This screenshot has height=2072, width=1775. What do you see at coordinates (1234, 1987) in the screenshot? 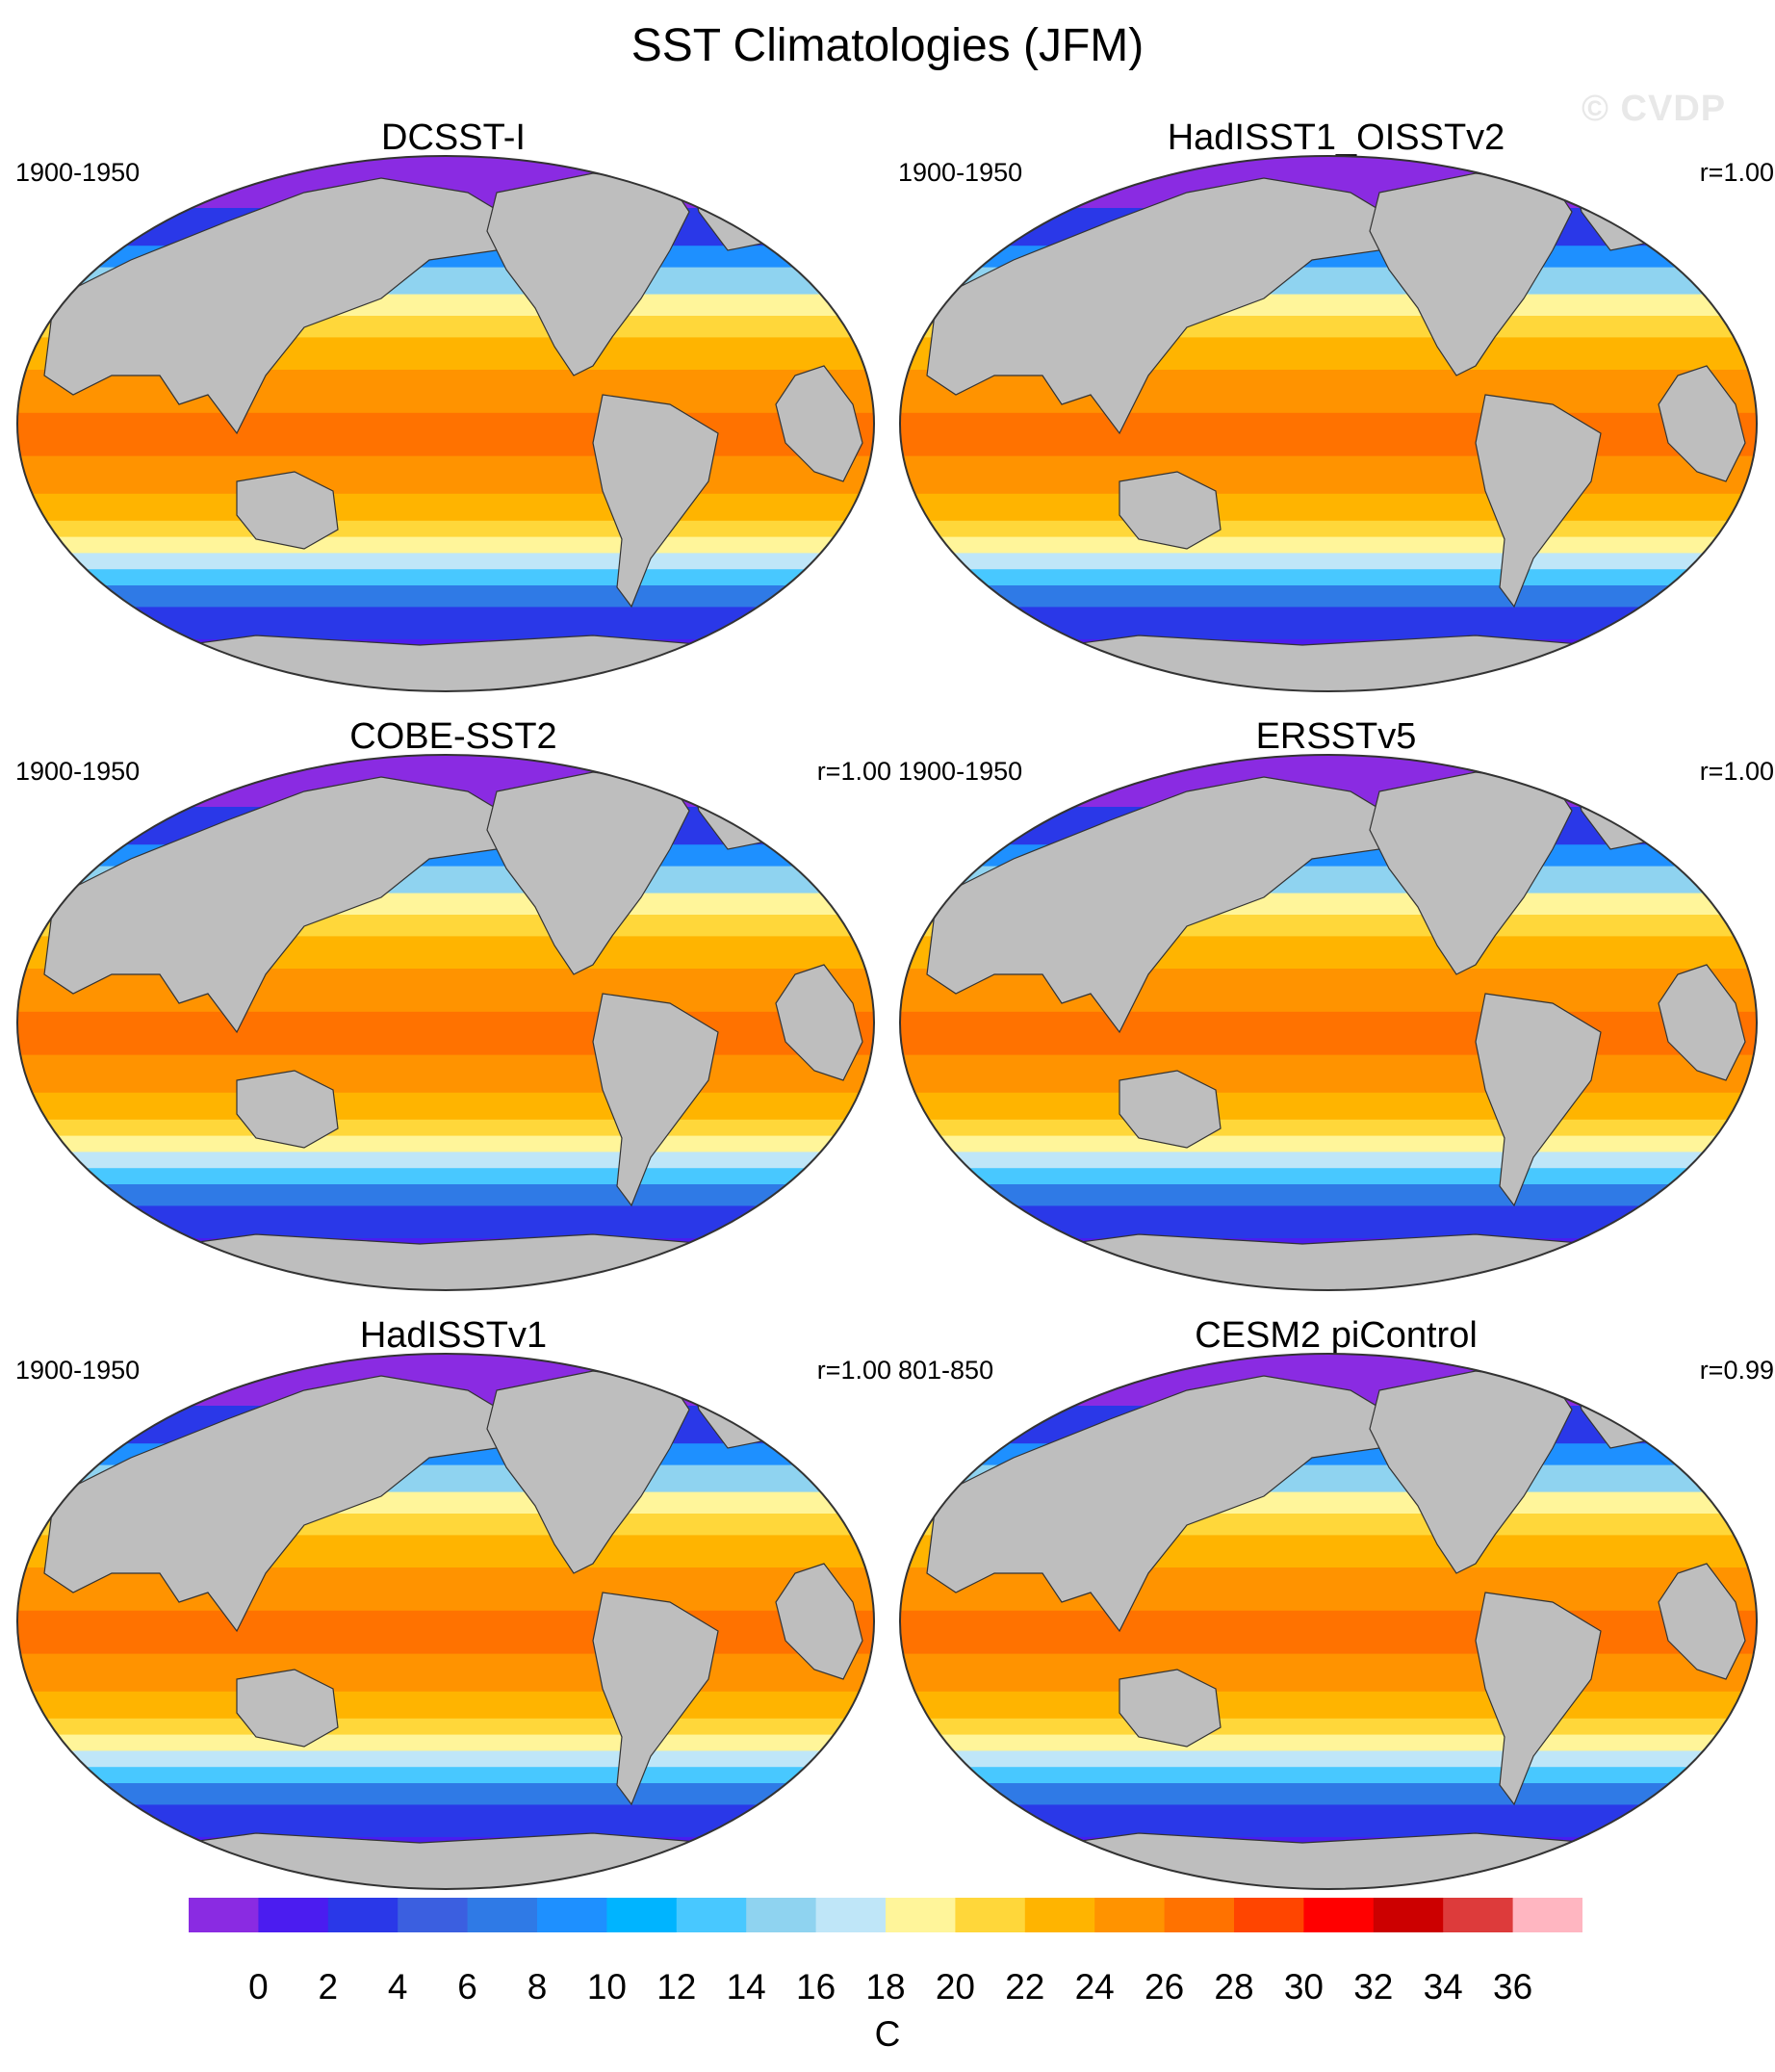
I see `colorbar-tick-label: 28` at bounding box center [1234, 1987].